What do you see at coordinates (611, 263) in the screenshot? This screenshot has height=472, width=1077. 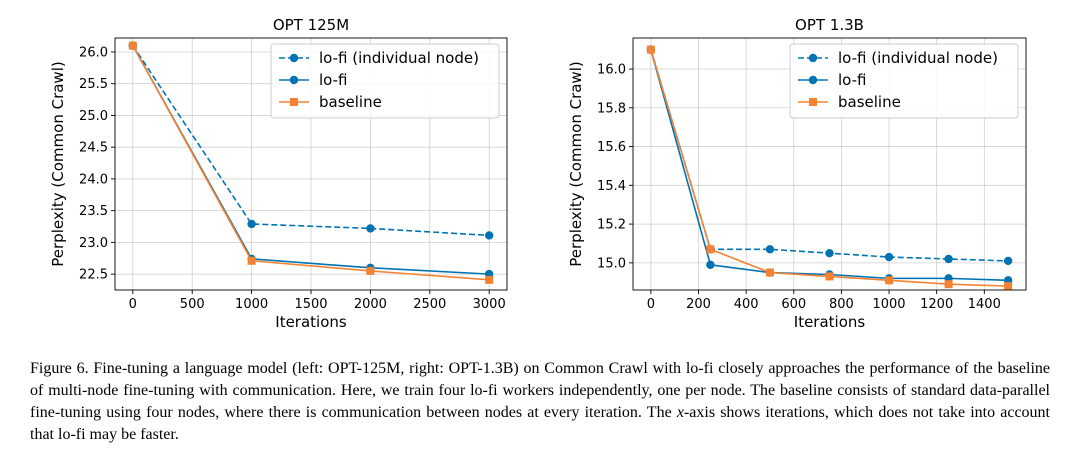 I see `chart2-y-tick-label: 15.0` at bounding box center [611, 263].